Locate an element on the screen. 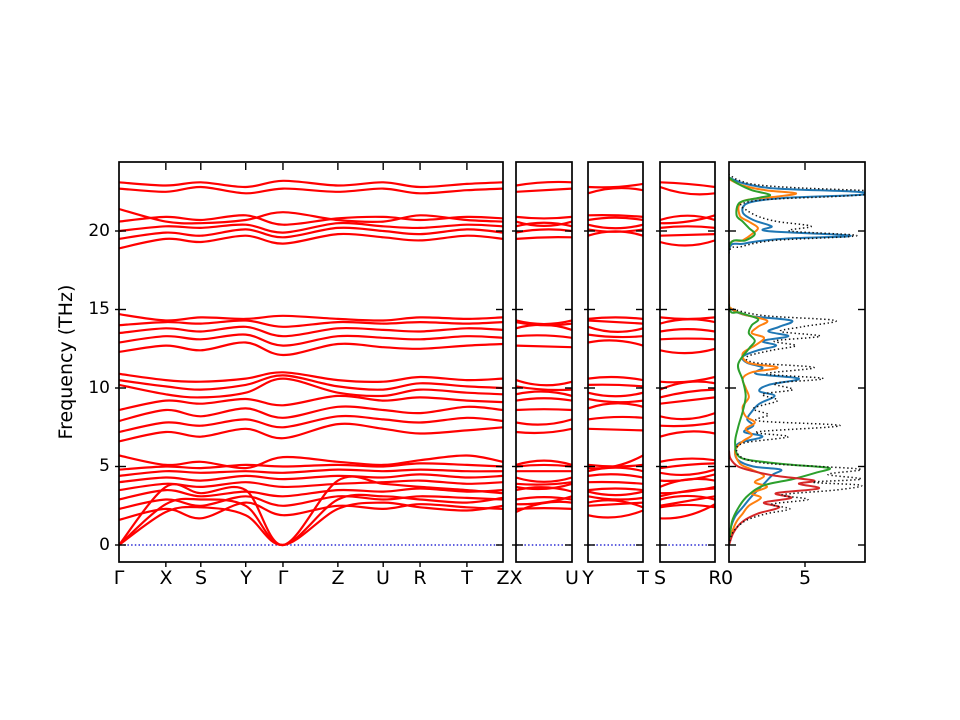 This screenshot has height=720, width=960. y-tick-label-0: 0 is located at coordinates (104, 545).